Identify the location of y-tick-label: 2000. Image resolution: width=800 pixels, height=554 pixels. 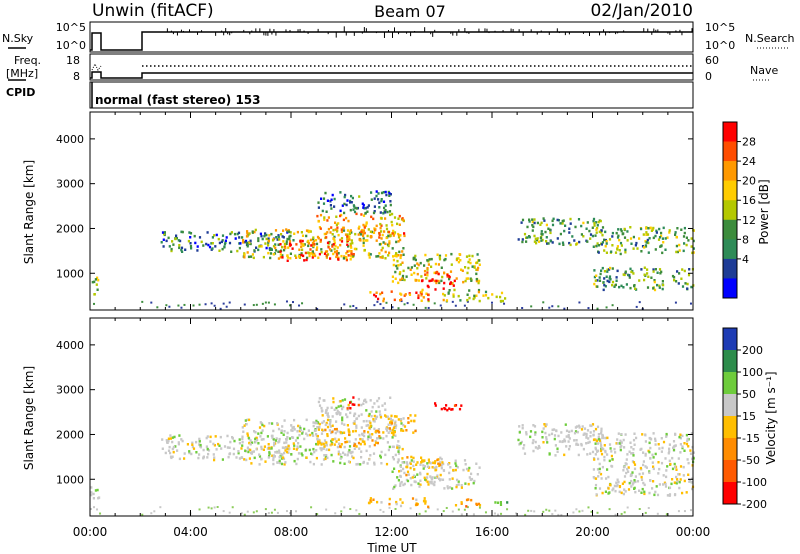
(70, 434).